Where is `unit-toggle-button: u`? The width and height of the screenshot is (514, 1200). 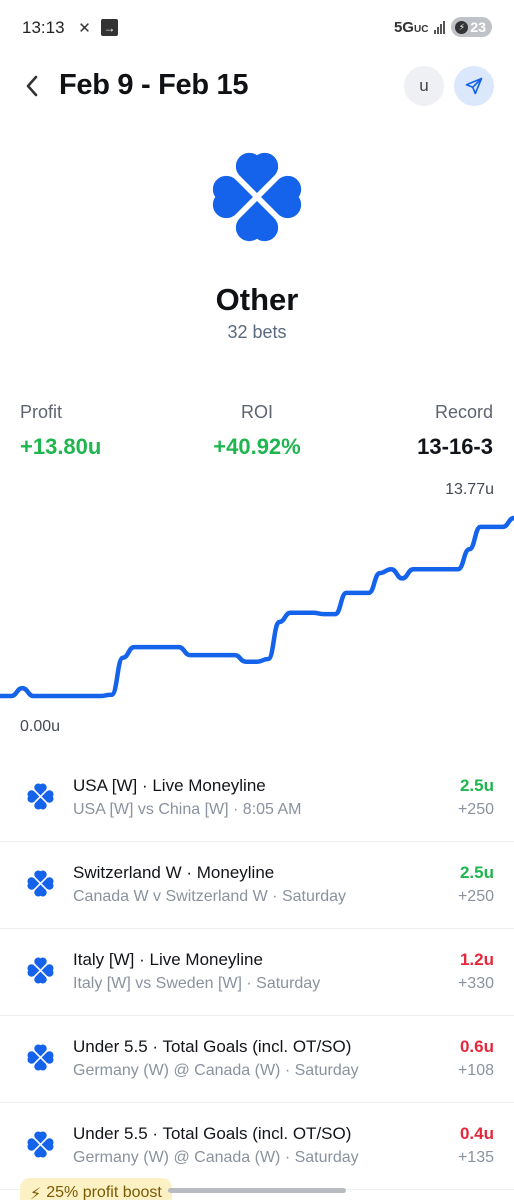 unit-toggle-button: u is located at coordinates (424, 86).